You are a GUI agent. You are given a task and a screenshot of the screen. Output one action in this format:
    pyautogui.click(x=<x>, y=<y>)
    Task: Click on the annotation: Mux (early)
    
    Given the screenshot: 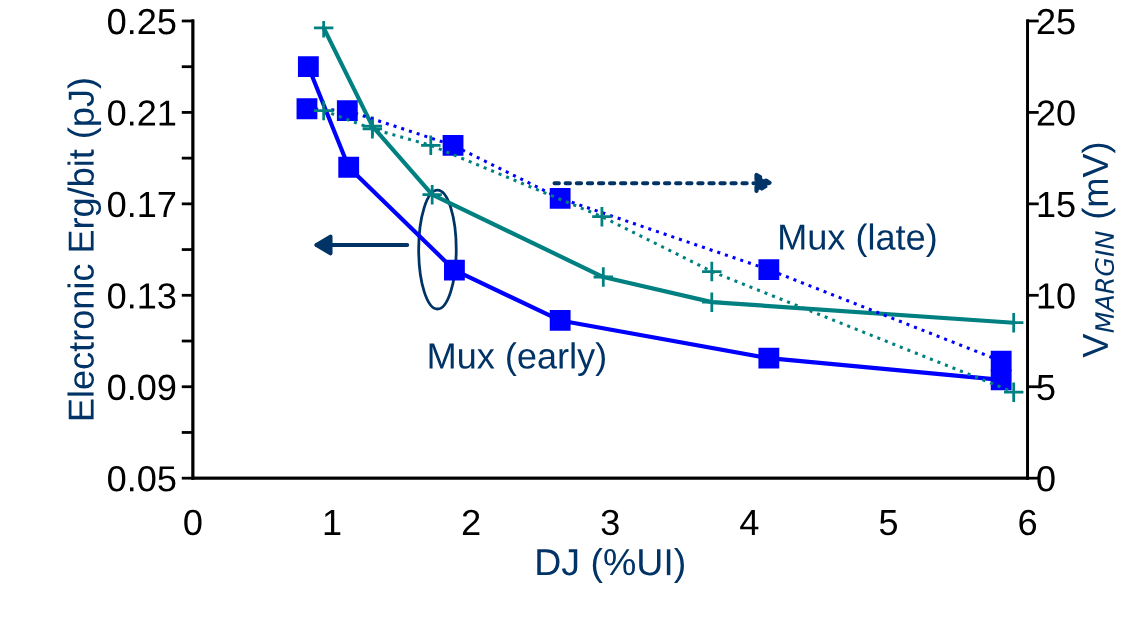 What is the action you would take?
    pyautogui.click(x=517, y=359)
    